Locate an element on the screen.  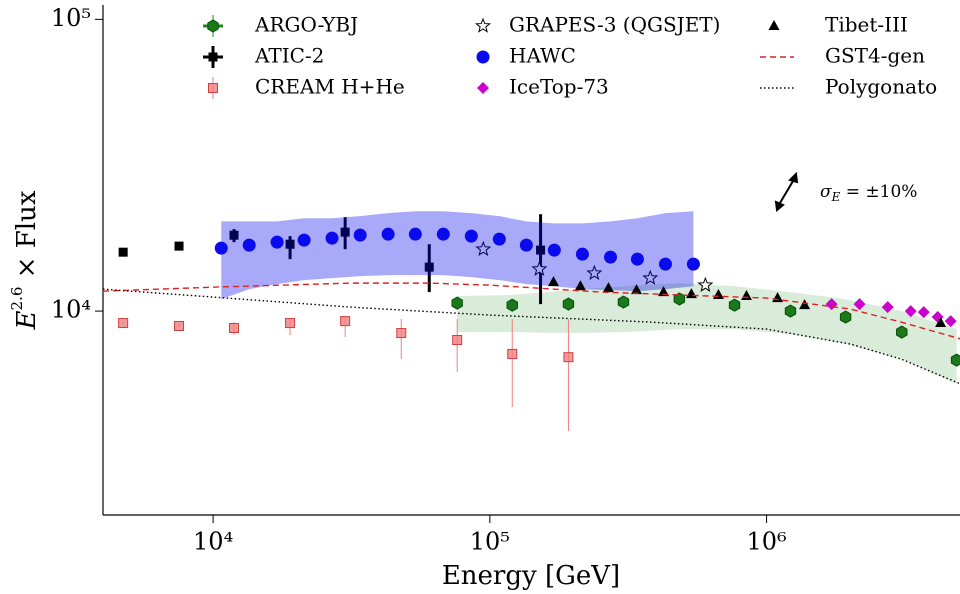
annotation-rest: = ±10% is located at coordinates (878, 192).